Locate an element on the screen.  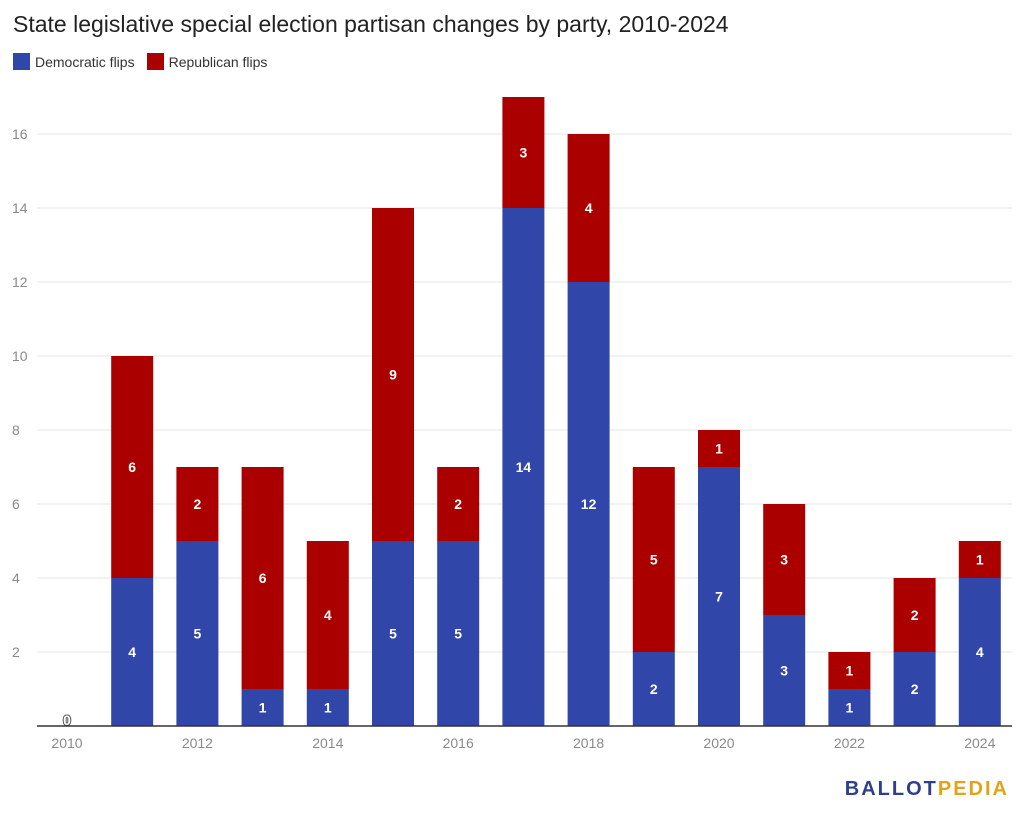
data-label-democratic: 3 is located at coordinates (784, 671).